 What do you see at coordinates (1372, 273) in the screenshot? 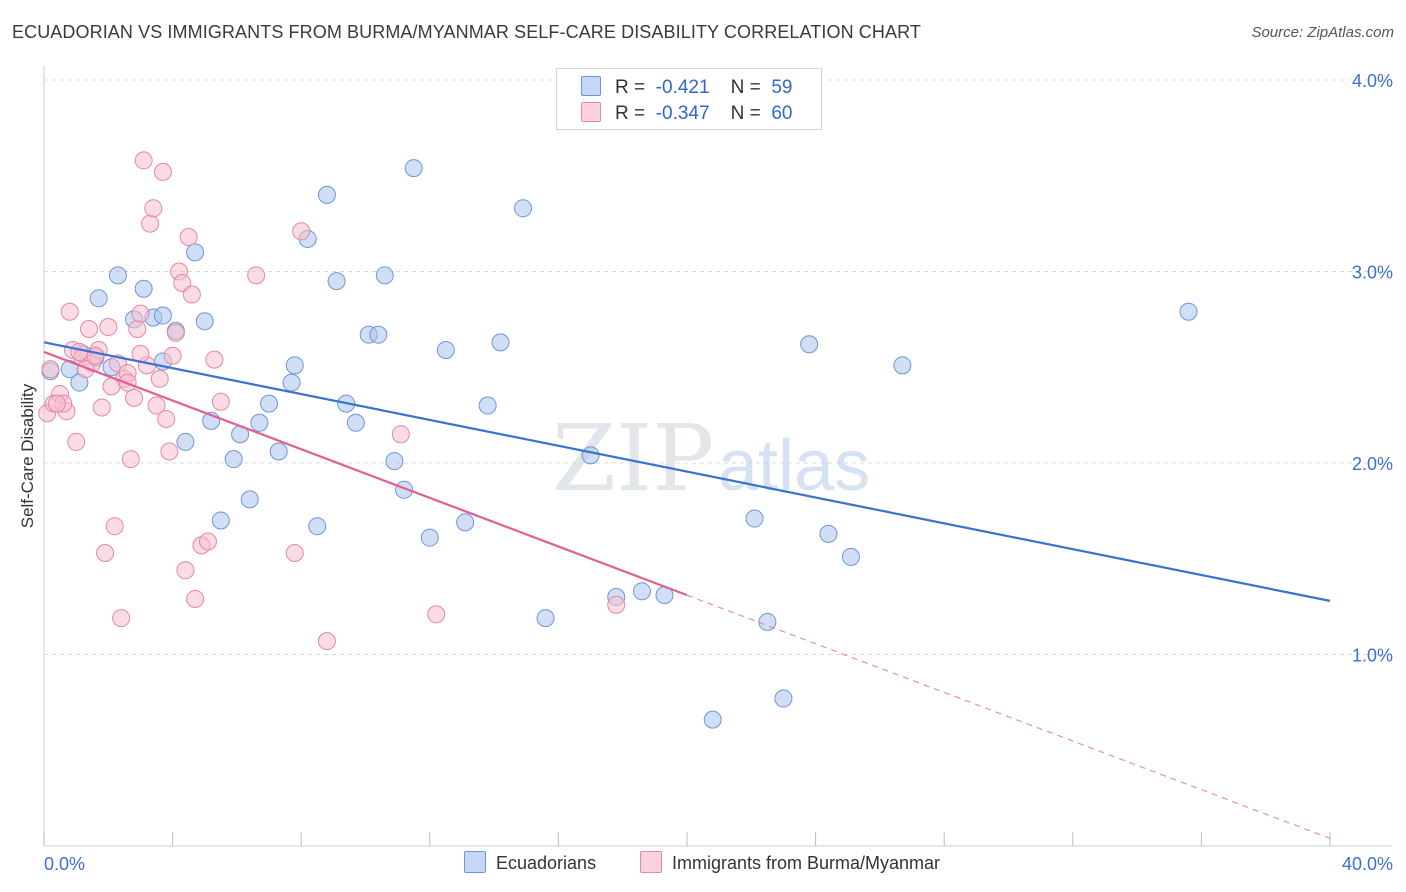
I see `y-tick-label: 3.0%` at bounding box center [1372, 273].